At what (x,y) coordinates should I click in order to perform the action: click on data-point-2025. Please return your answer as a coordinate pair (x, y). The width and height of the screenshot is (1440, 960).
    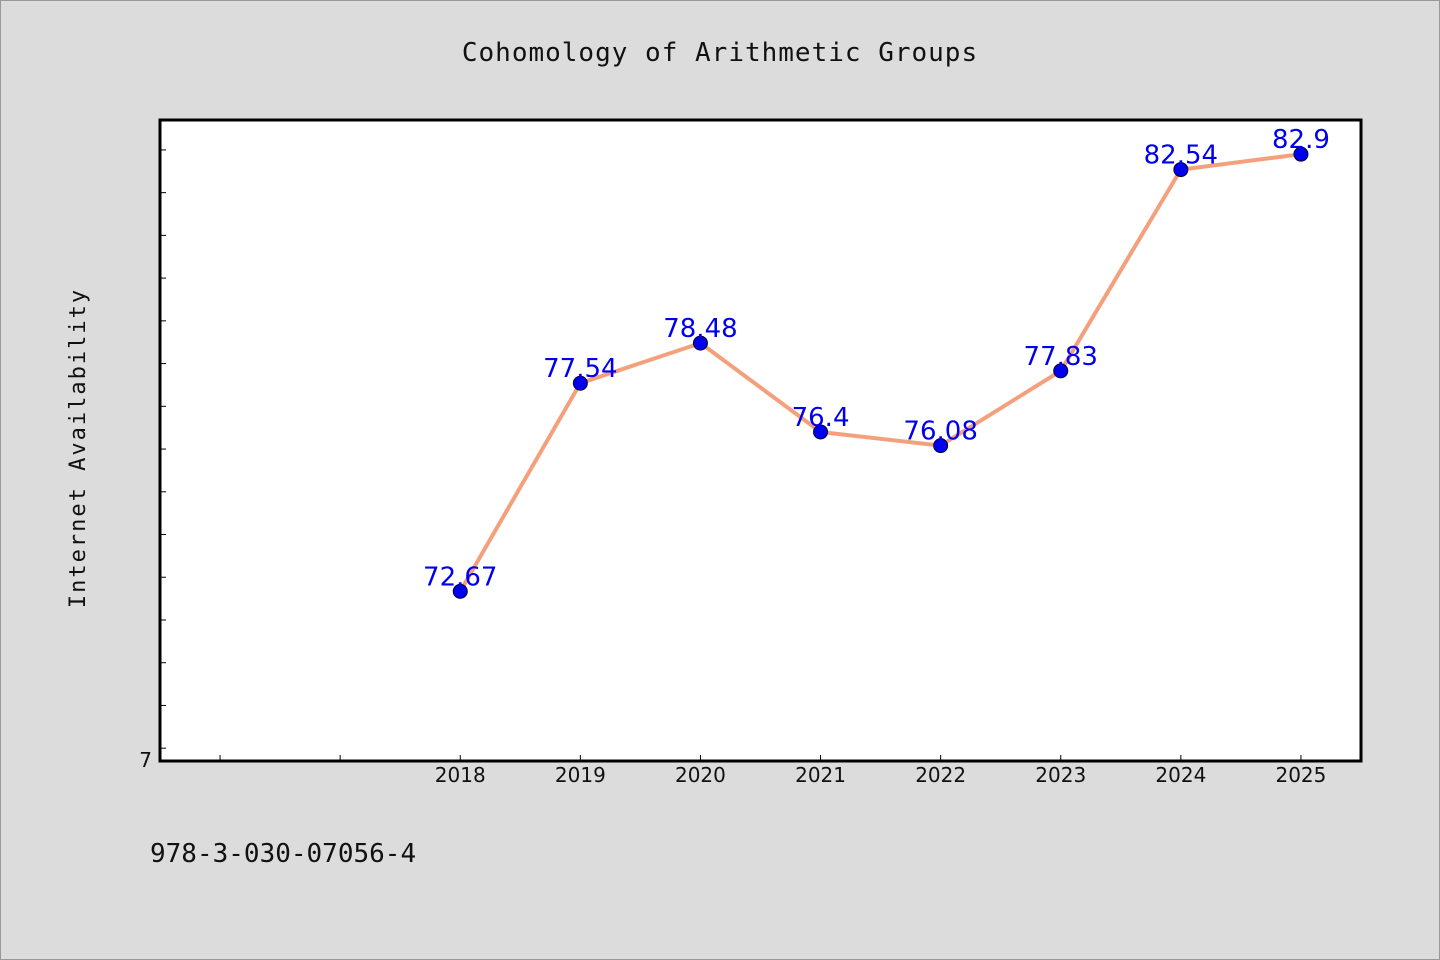
    Looking at the image, I should click on (1301, 154).